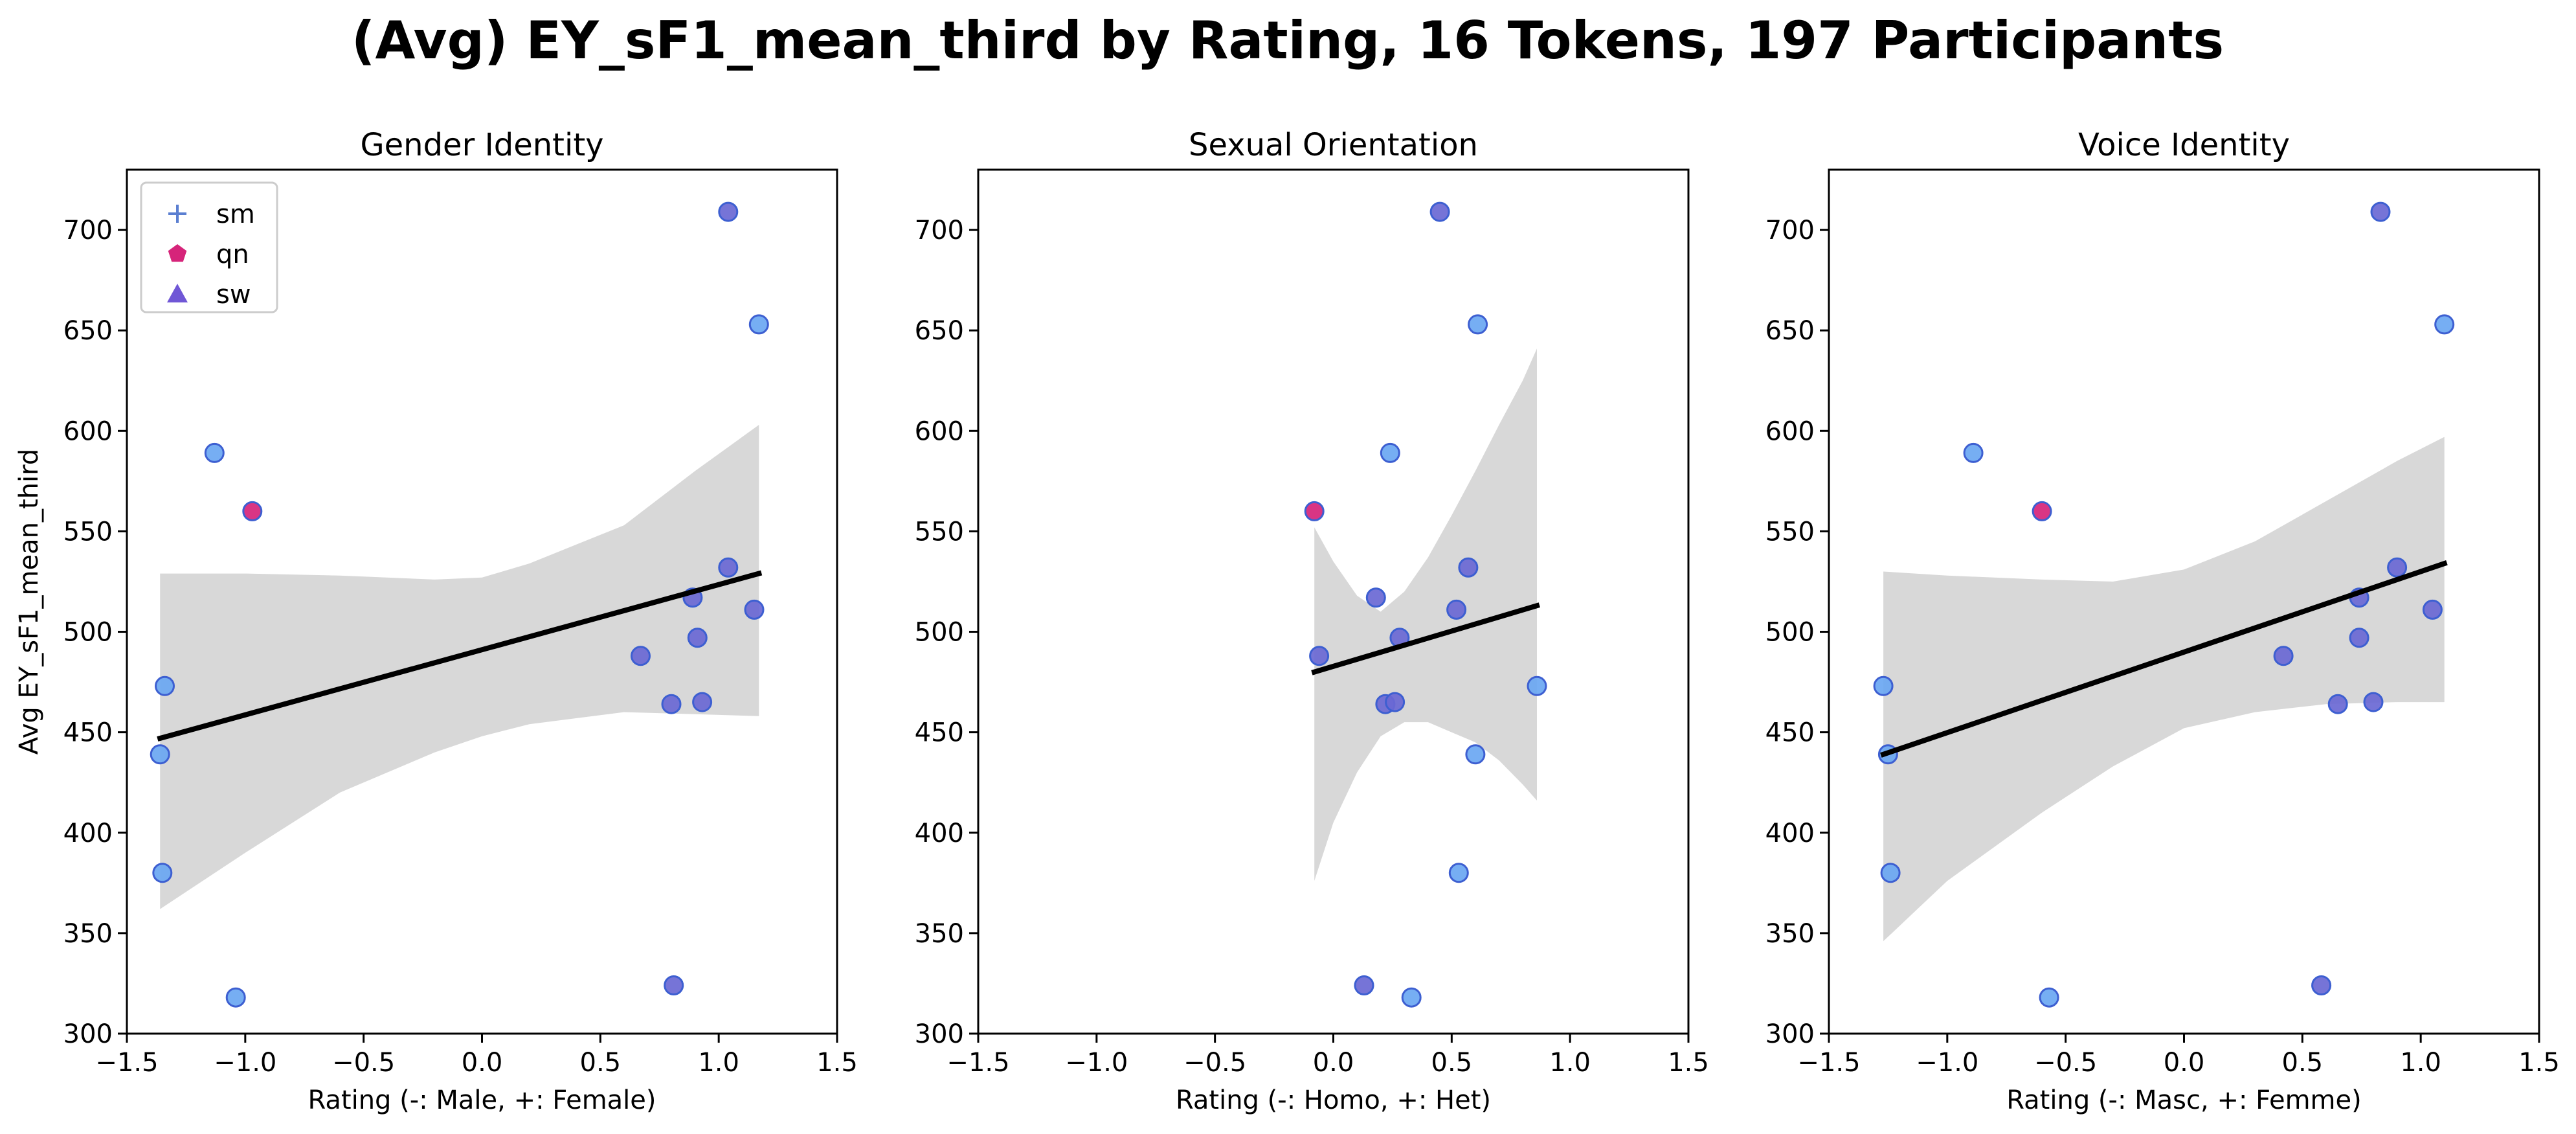  Describe the element at coordinates (29, 602) in the screenshot. I see `y-axis-label: Avg EY_sF1_mean_third` at that location.